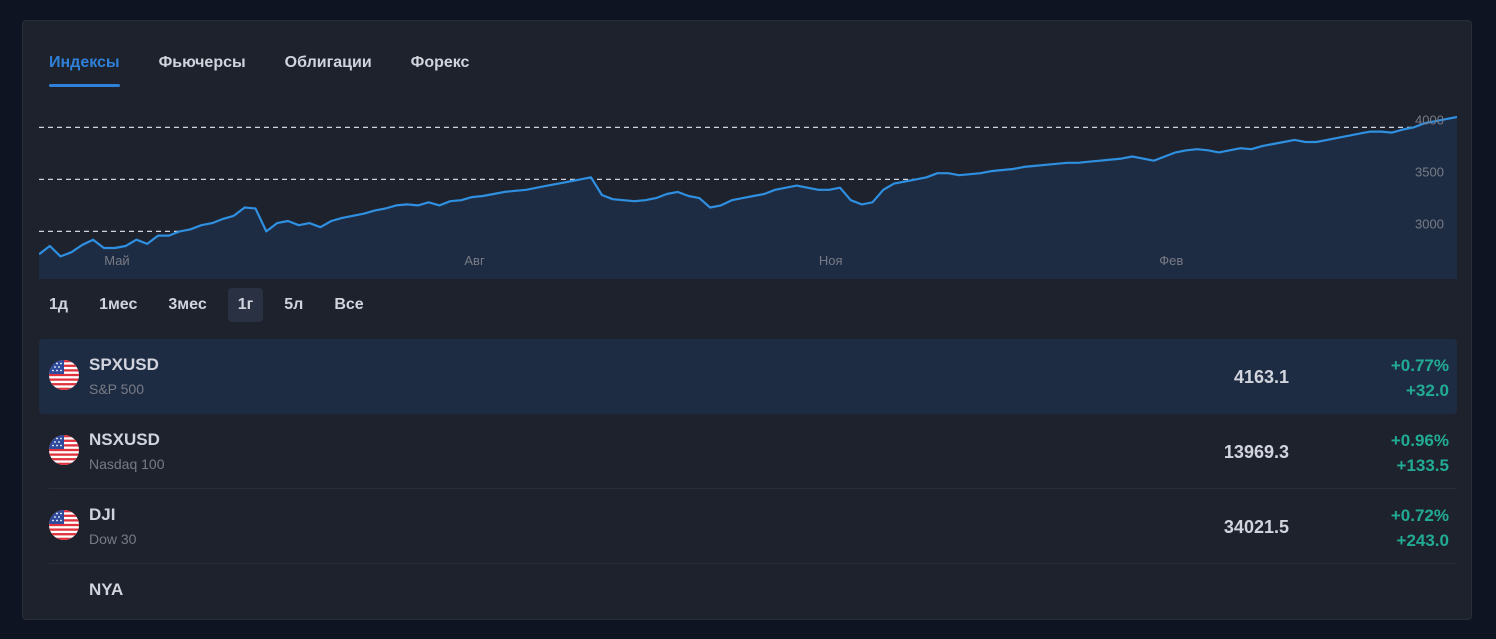 The width and height of the screenshot is (1496, 639). I want to click on tab-forex: Форекс, so click(440, 62).